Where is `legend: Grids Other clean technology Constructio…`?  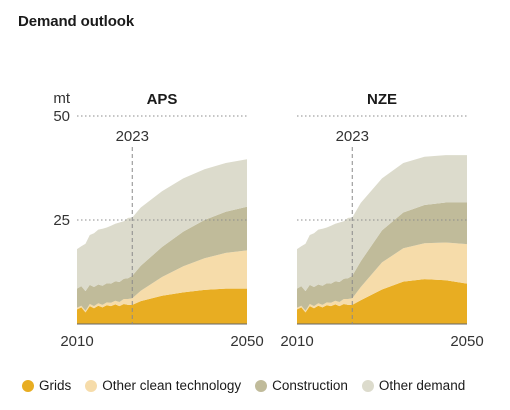 legend: Grids Other clean technology Constructio… is located at coordinates (250, 385).